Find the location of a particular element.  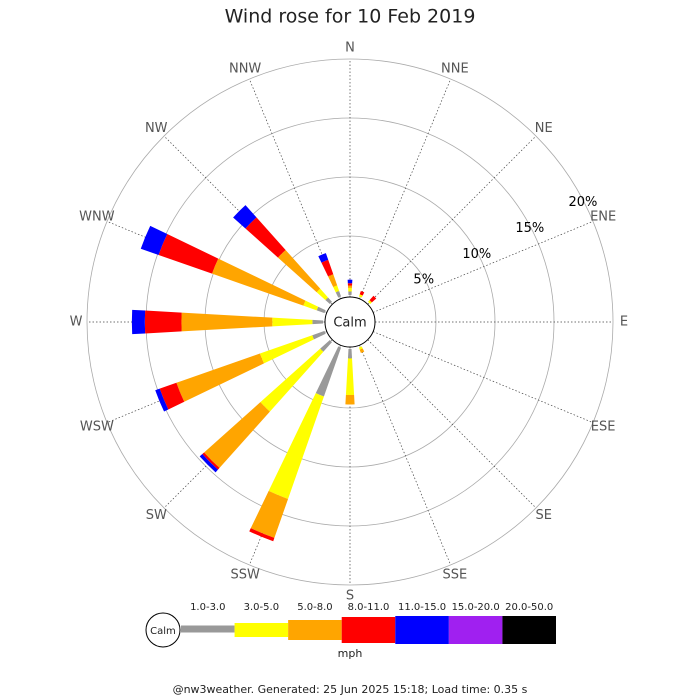

direction-label: NW is located at coordinates (156, 128).